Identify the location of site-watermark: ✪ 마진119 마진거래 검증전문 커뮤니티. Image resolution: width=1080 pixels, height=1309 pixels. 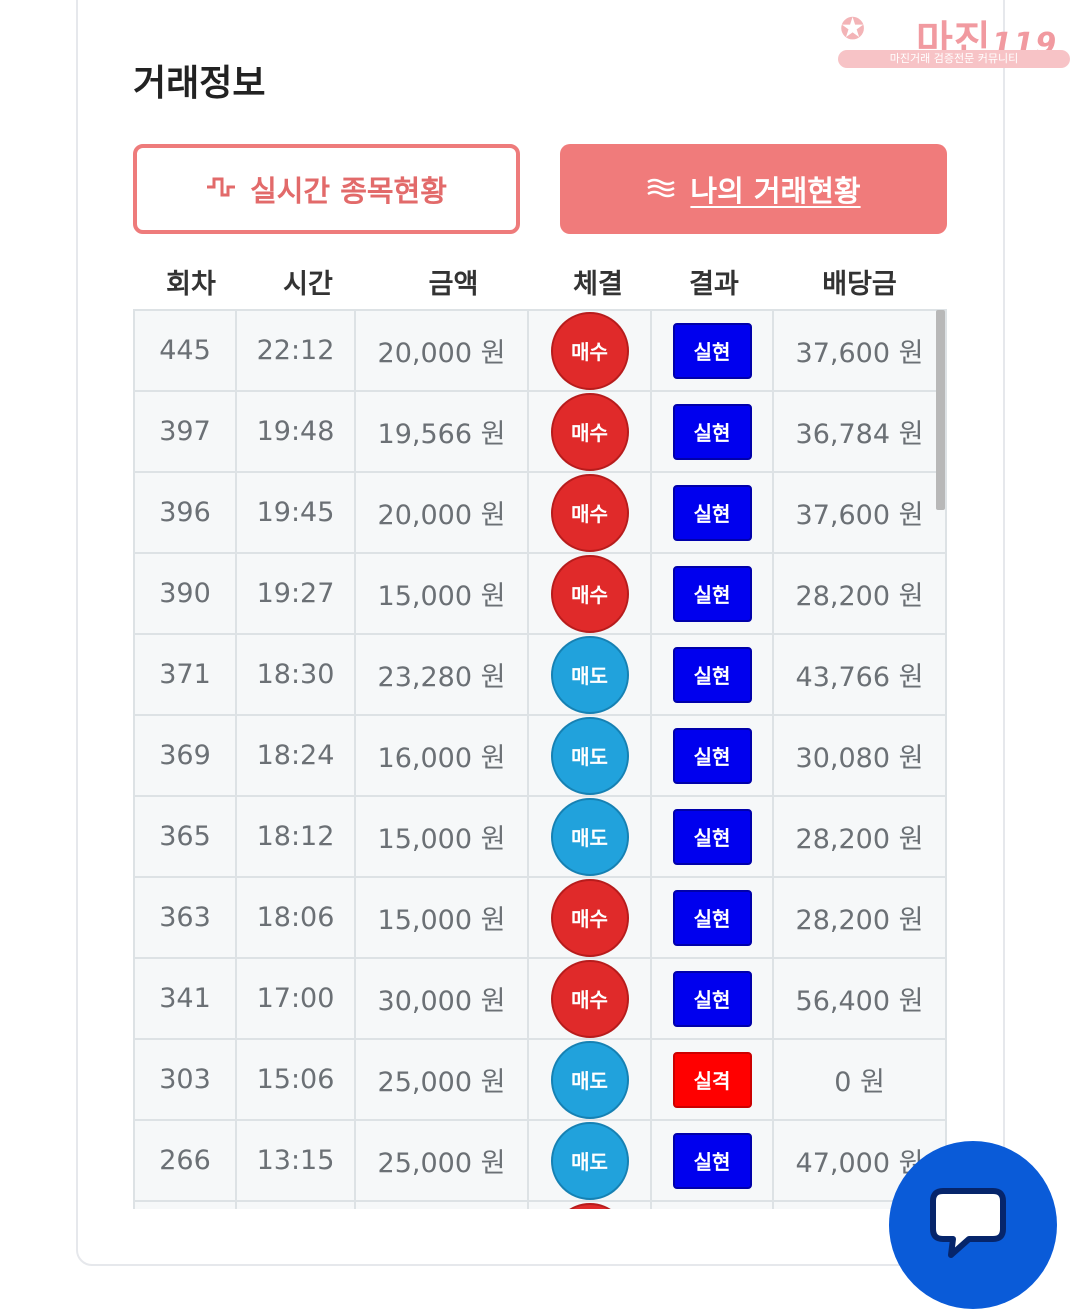
(954, 37).